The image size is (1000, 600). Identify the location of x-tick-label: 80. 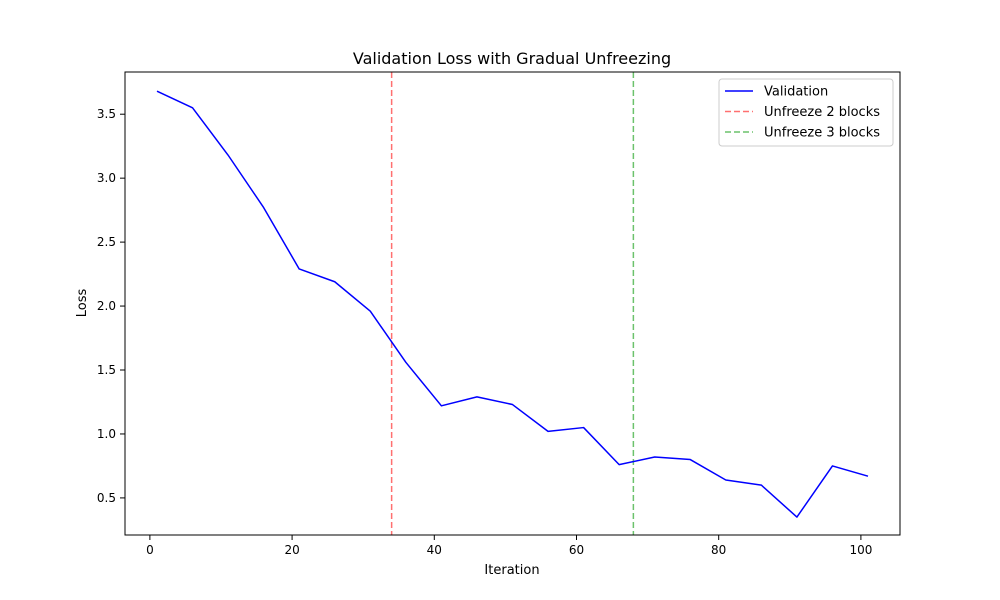
(718, 550).